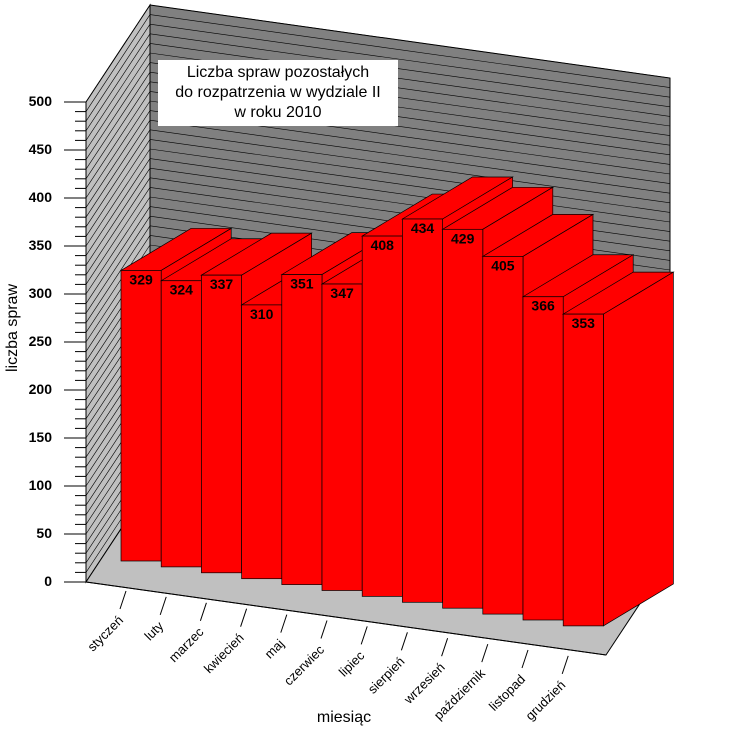 This screenshot has height=737, width=750. What do you see at coordinates (41, 389) in the screenshot?
I see `y-tick-label: 200` at bounding box center [41, 389].